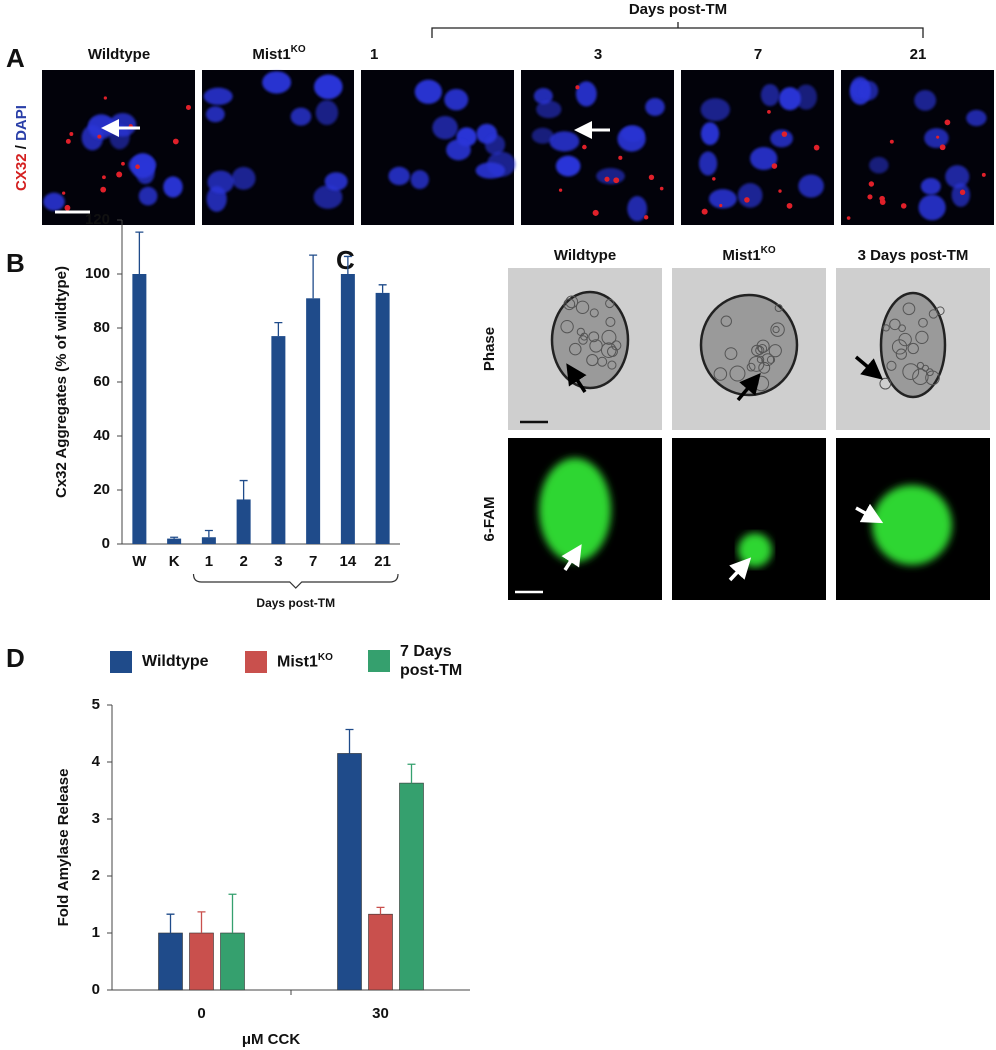 The width and height of the screenshot is (996, 1050). Describe the element at coordinates (741, 255) in the screenshot. I see `header-text: Mist1` at that location.